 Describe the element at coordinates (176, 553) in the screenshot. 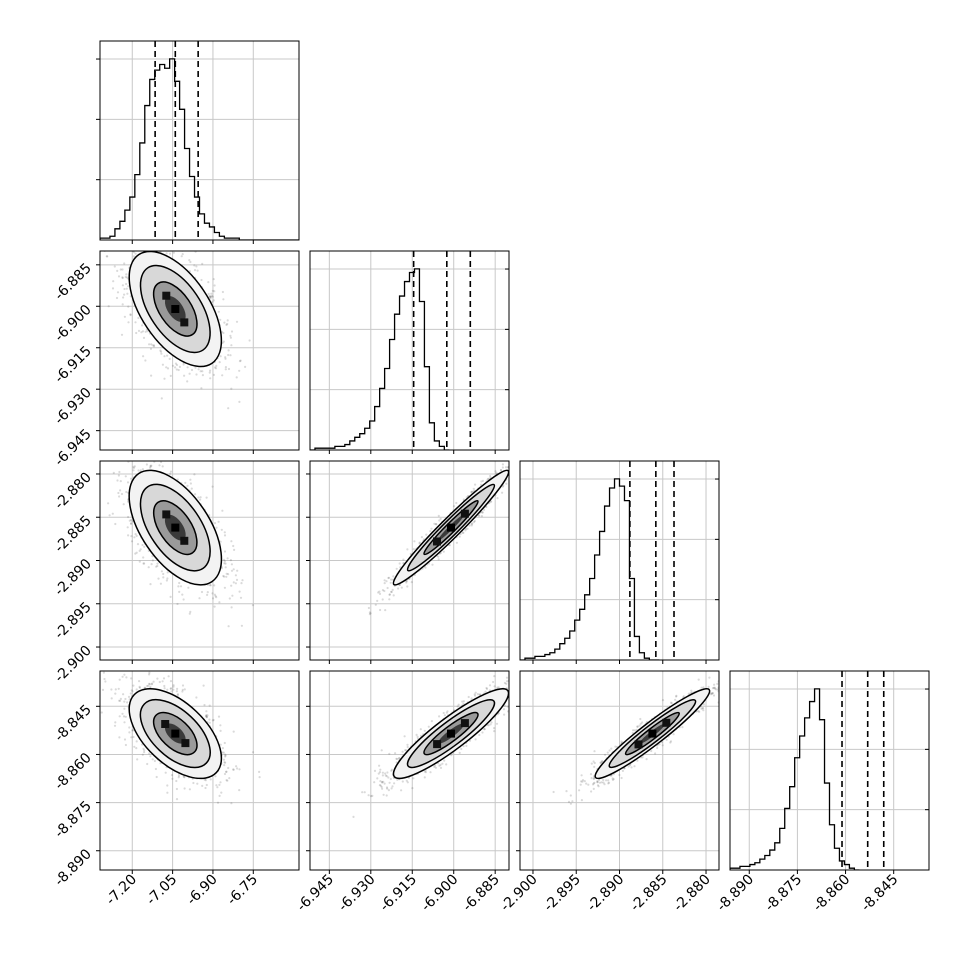

I see `panel-2-0: -2.880-2.885-2.890-2.895-2.900` at that location.